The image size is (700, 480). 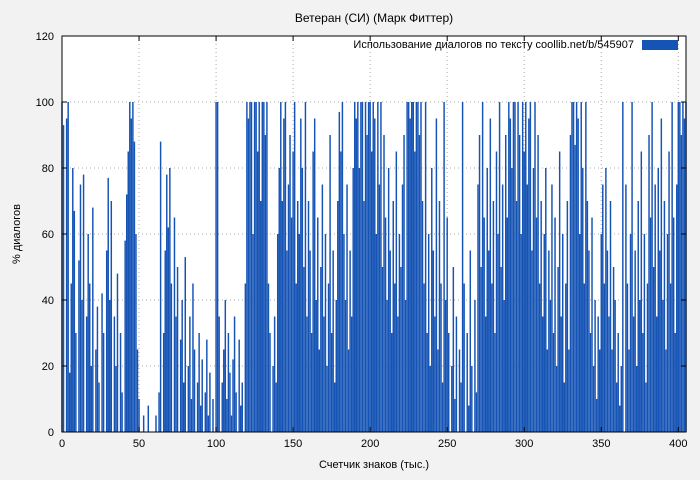 I want to click on x-tick-label: 400, so click(x=678, y=444).